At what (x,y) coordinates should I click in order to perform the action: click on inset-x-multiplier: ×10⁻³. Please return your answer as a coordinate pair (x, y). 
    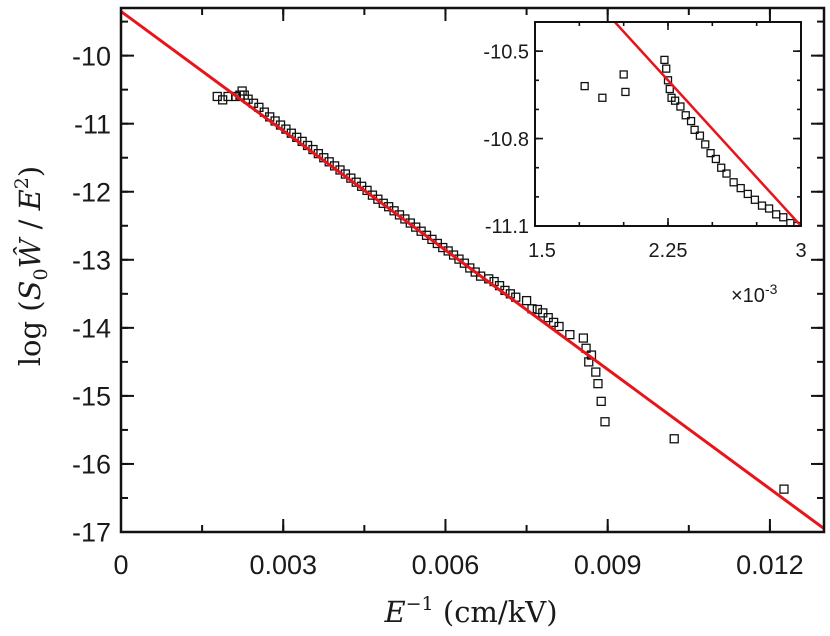
    Looking at the image, I should click on (754, 294).